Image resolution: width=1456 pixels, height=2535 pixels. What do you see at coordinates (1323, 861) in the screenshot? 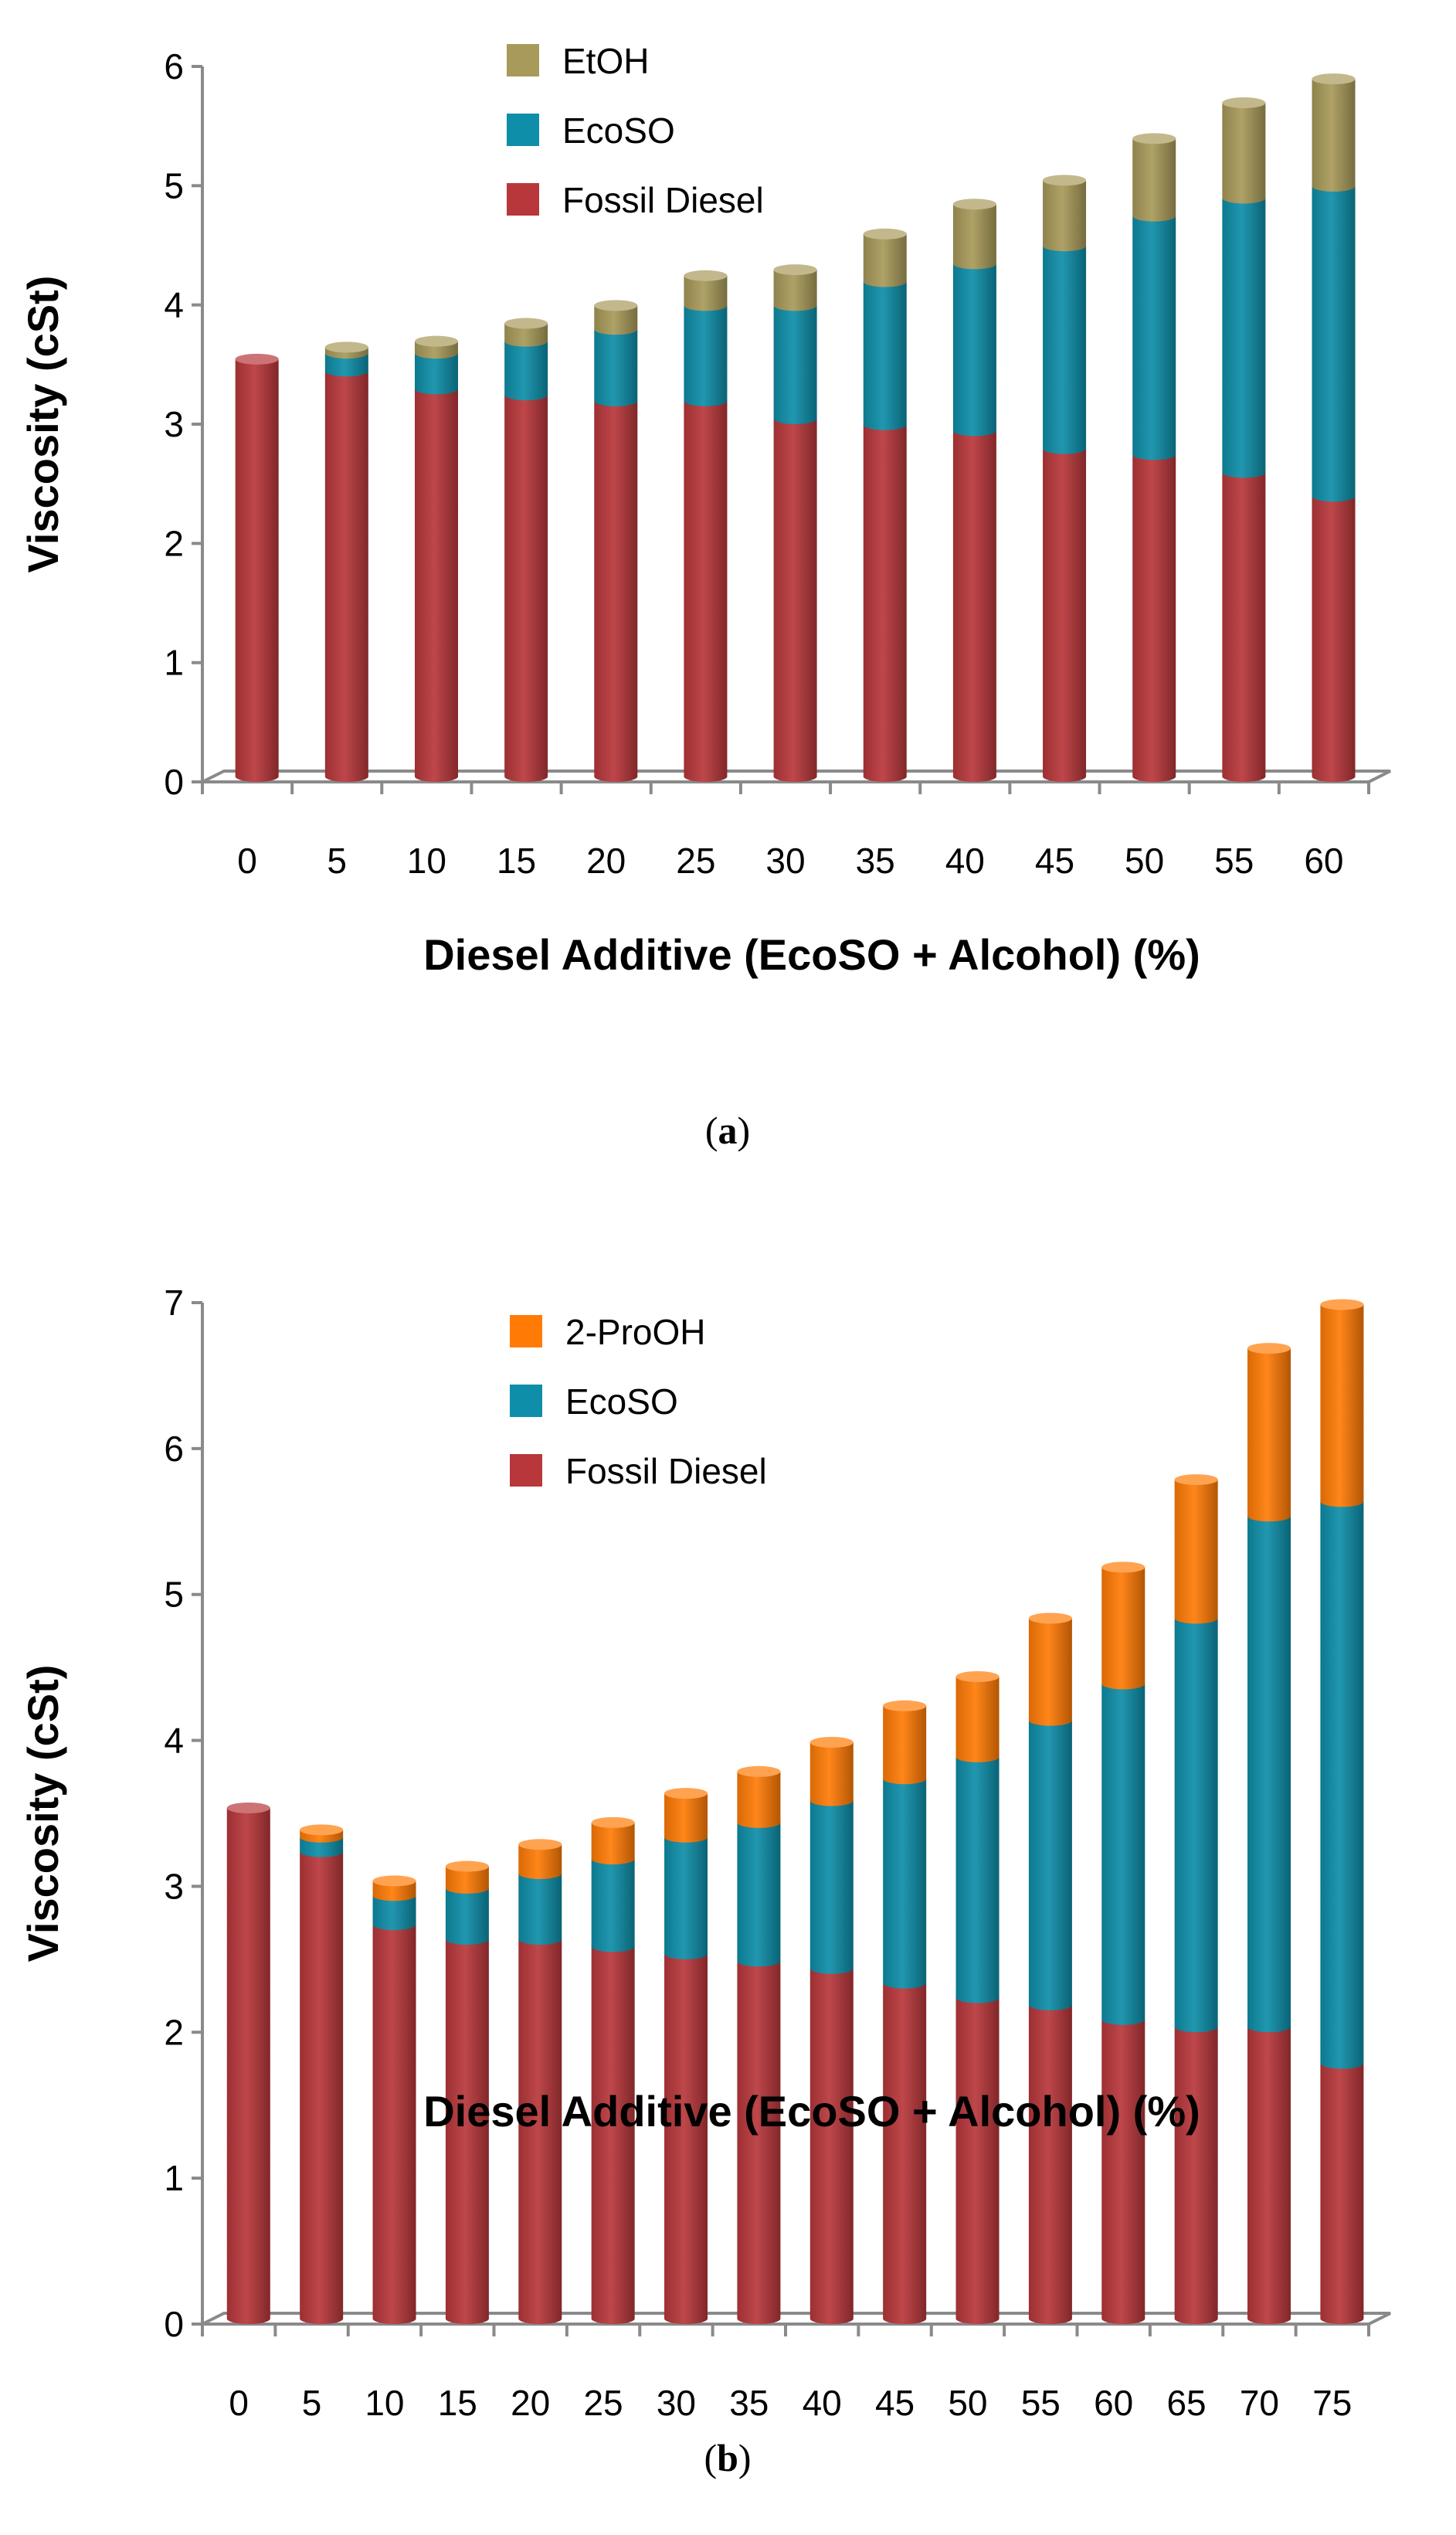
I see `x-tick-label: 60` at bounding box center [1323, 861].